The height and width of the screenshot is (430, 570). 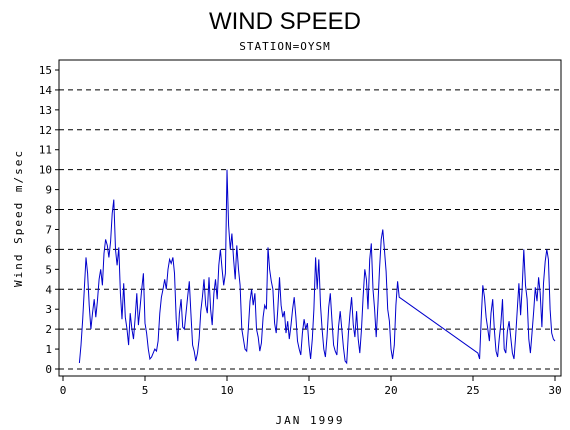 I want to click on x-tick-label: 15, so click(x=308, y=390).